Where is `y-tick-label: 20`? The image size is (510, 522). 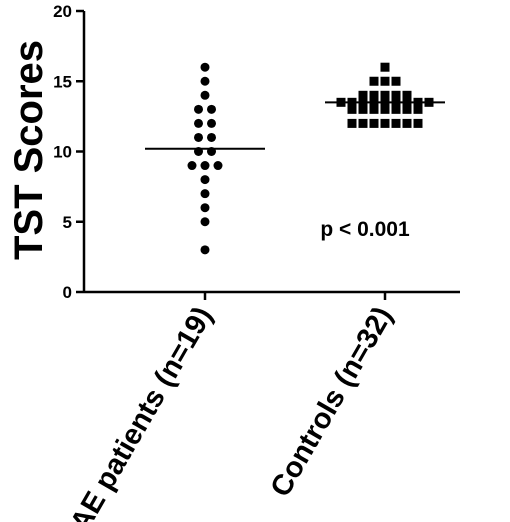 y-tick-label: 20 is located at coordinates (62, 11).